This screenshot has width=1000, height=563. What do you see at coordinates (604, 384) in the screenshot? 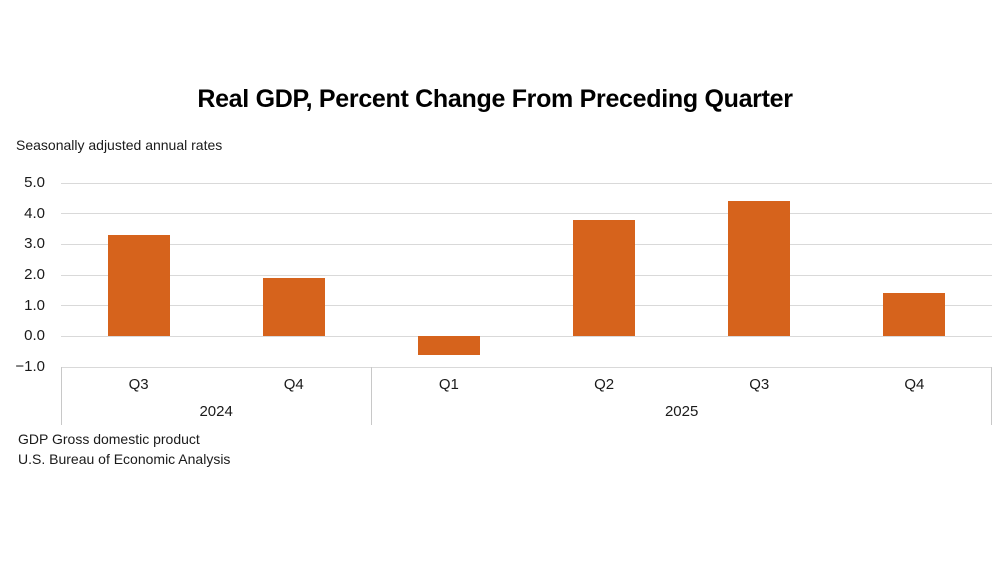
I see `x-tick-label: Q2` at bounding box center [604, 384].